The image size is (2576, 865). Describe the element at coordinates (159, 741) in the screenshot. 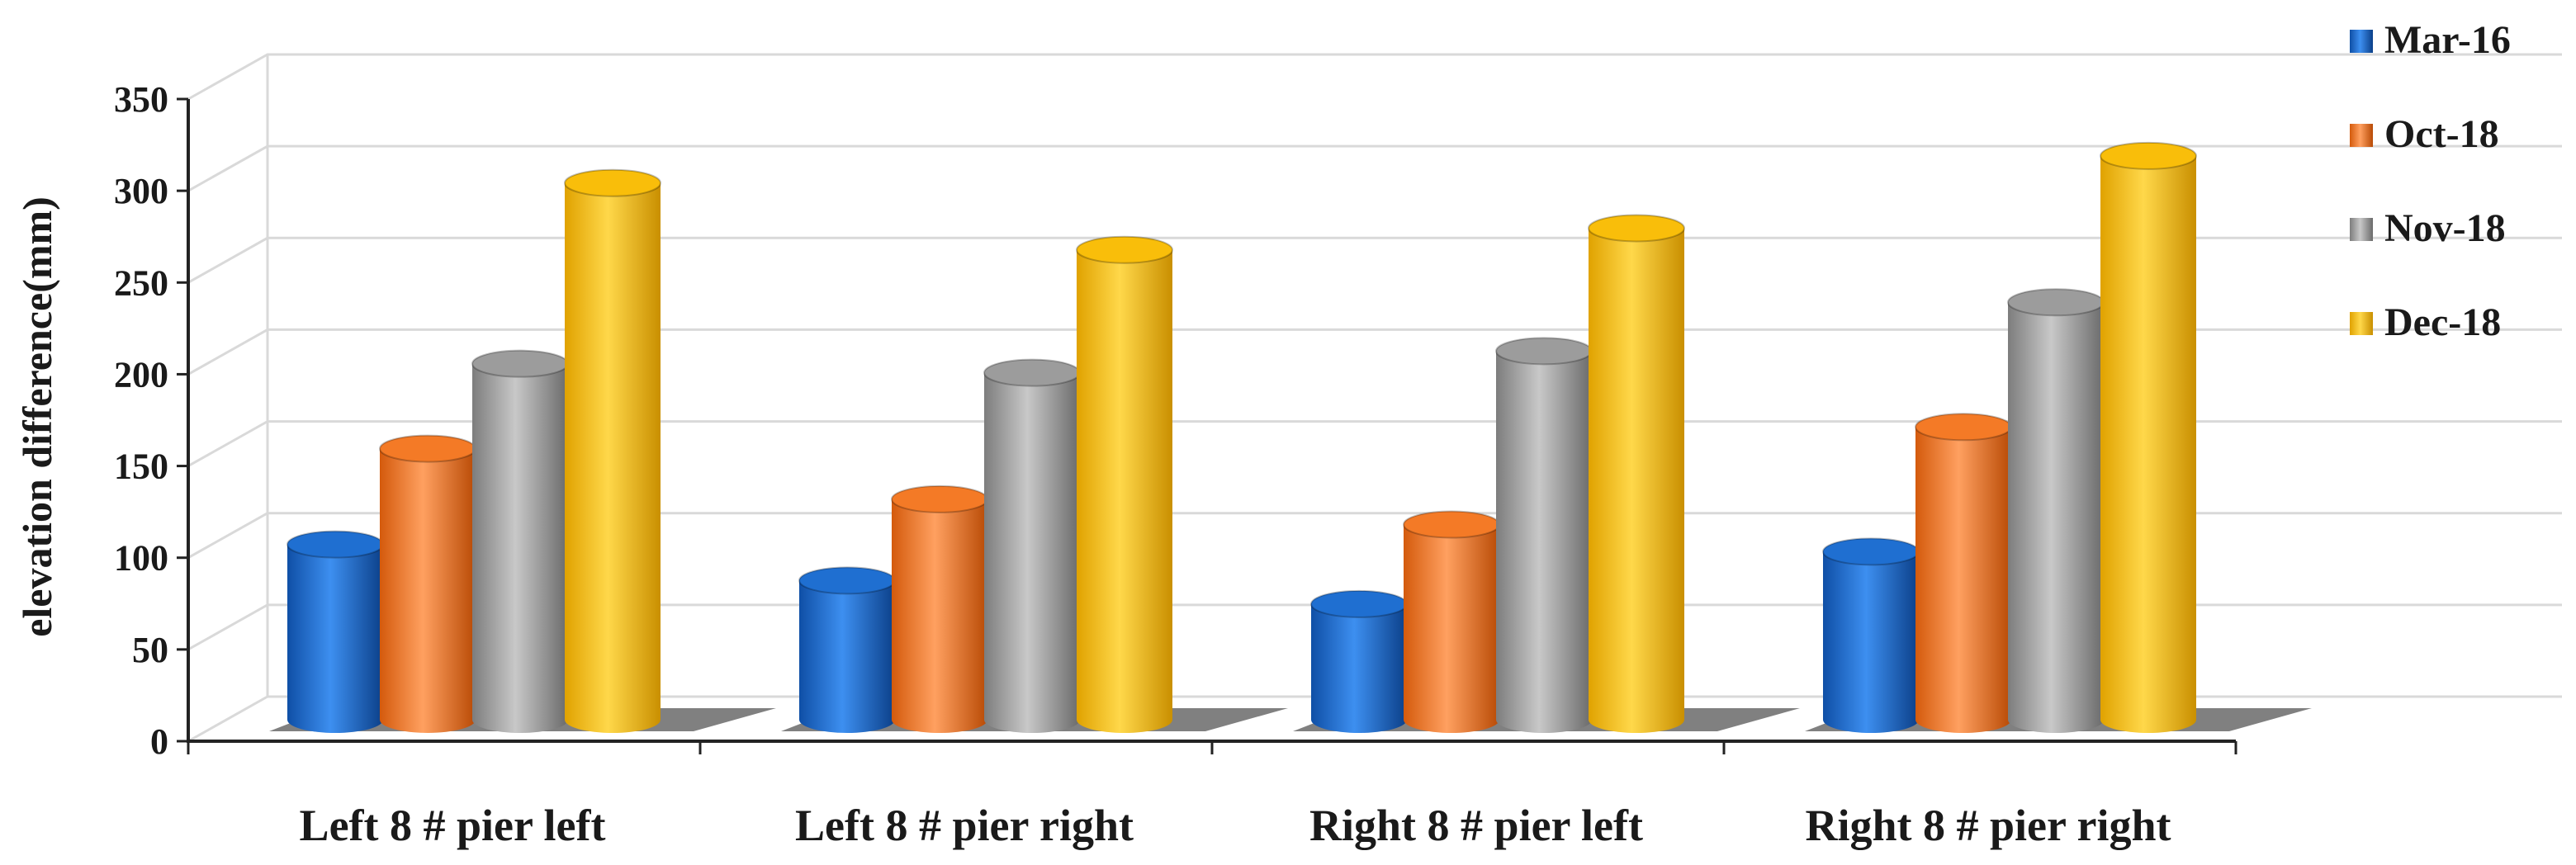

I see `y-tick-label: 0` at that location.